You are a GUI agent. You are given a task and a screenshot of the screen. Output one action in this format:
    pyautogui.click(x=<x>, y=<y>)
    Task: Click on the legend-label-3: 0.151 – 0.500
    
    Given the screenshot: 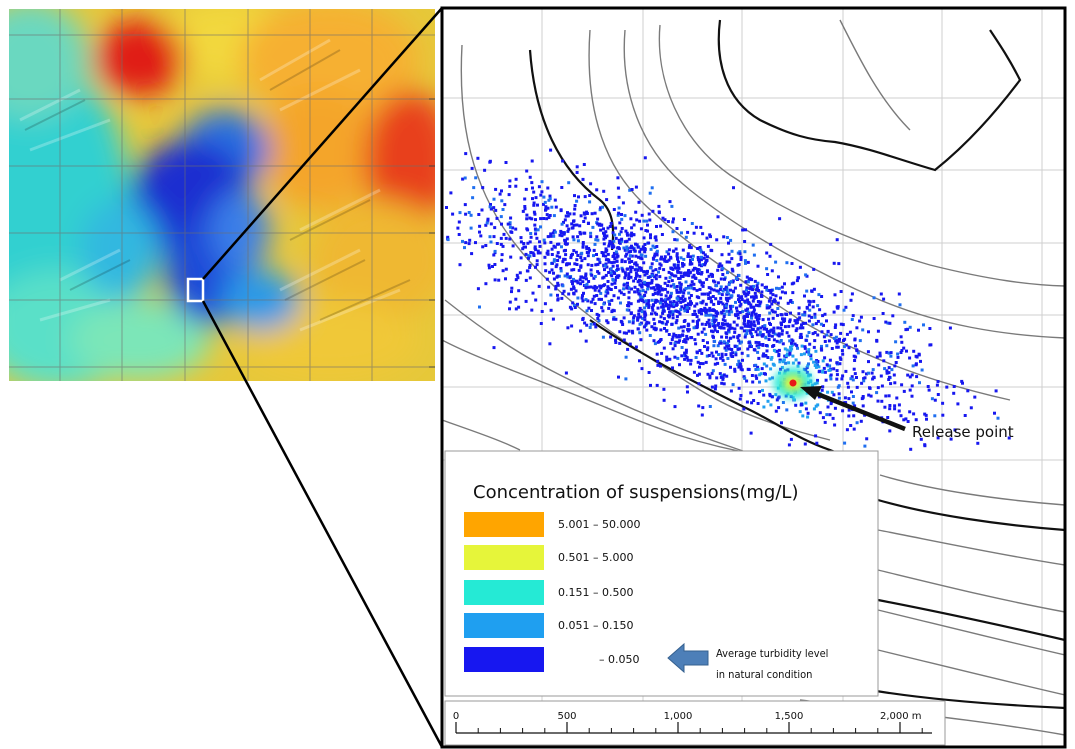 What is the action you would take?
    pyautogui.click(x=595, y=592)
    